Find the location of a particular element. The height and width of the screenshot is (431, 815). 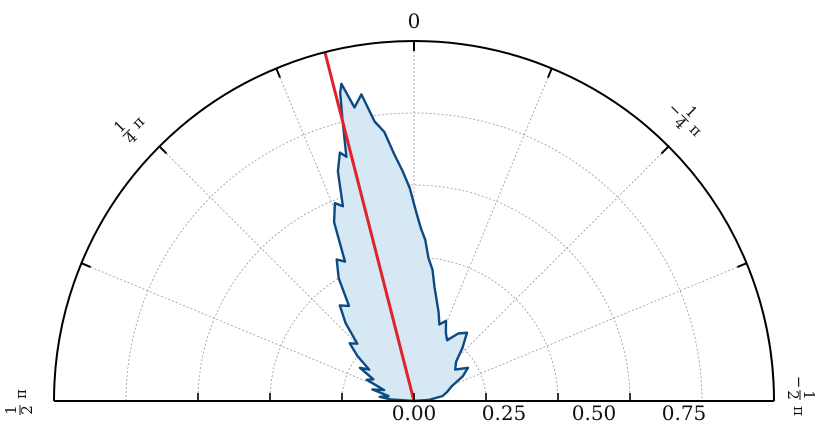

angle-label-right-half-pi: π is located at coordinates (799, 411).